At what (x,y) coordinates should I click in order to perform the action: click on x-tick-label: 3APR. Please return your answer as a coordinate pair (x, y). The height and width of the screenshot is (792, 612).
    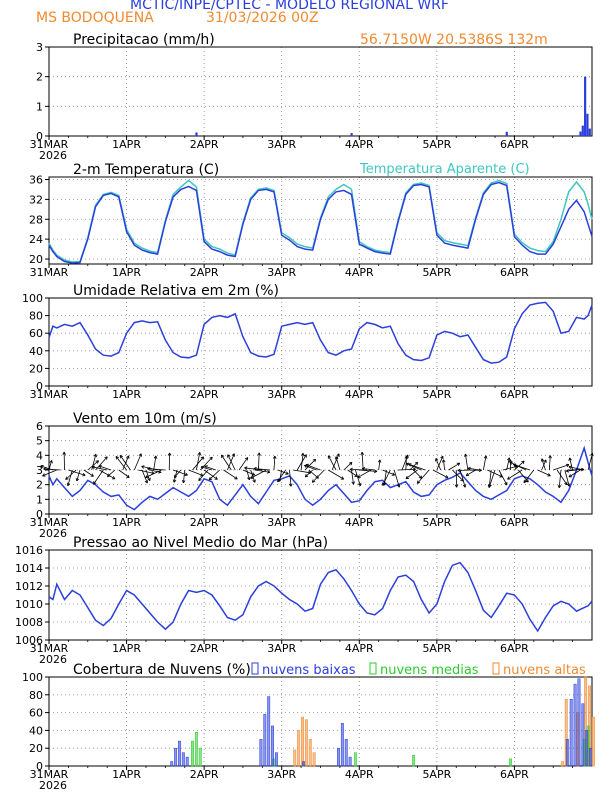
    Looking at the image, I should click on (281, 394).